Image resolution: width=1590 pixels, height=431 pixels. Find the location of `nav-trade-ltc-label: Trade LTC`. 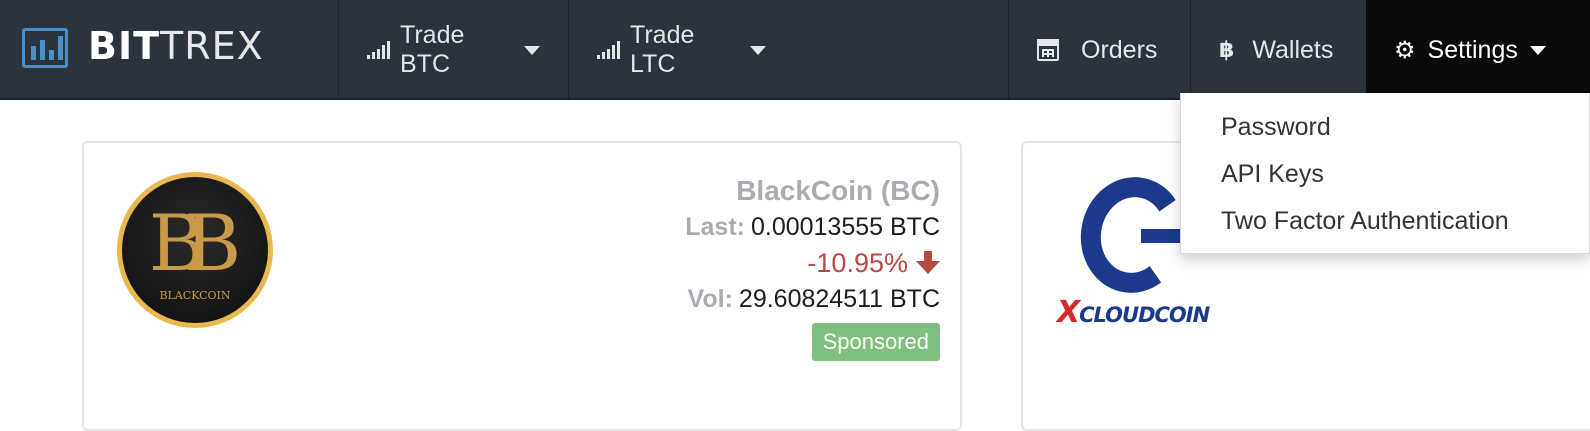

nav-trade-ltc-label: Trade LTC is located at coordinates (662, 49).